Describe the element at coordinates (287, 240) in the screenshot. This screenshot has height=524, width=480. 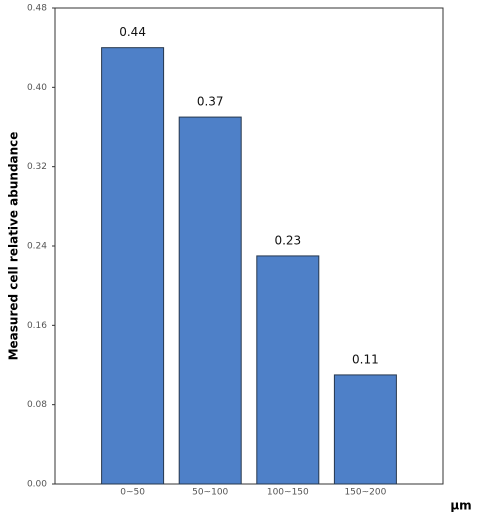
I see `value-label: 0.23` at that location.